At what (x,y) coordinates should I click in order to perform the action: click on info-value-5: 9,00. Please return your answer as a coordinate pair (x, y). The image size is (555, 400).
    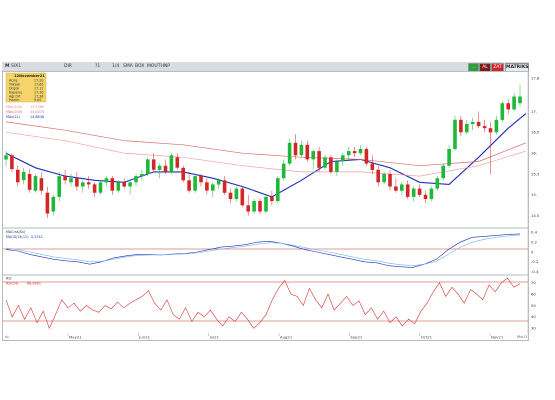
    Looking at the image, I should click on (37, 100).